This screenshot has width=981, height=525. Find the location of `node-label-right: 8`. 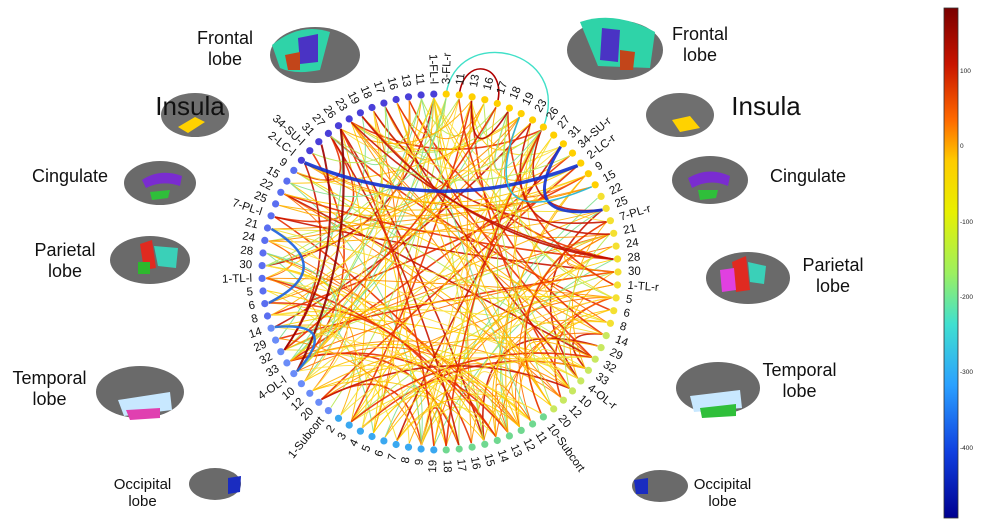

node-label-right: 8 is located at coordinates (623, 326).